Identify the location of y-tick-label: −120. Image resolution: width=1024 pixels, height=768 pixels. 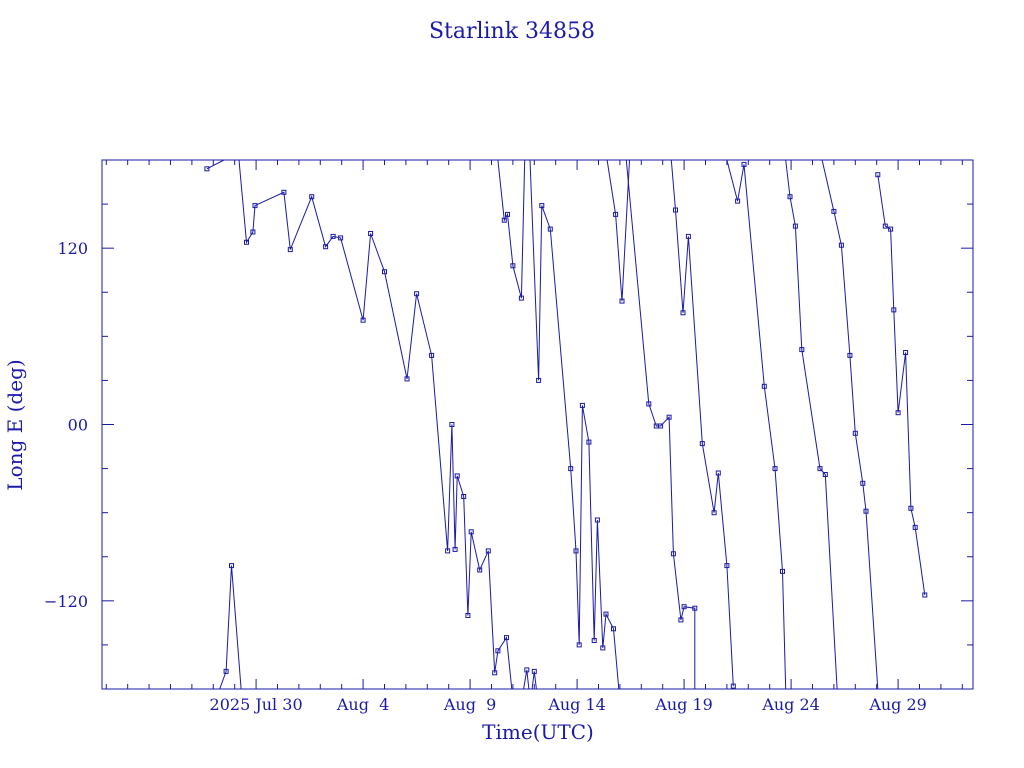
(66, 601).